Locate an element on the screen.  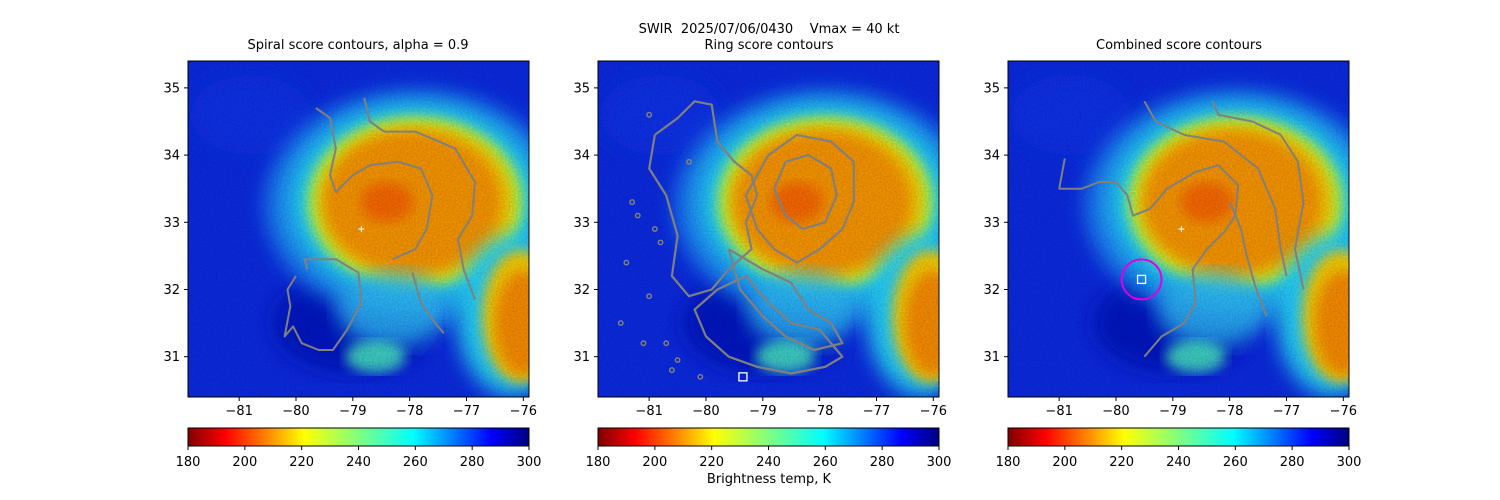
colorbar-2: 180 200 220 240 260 280 300 is located at coordinates (769, 448).